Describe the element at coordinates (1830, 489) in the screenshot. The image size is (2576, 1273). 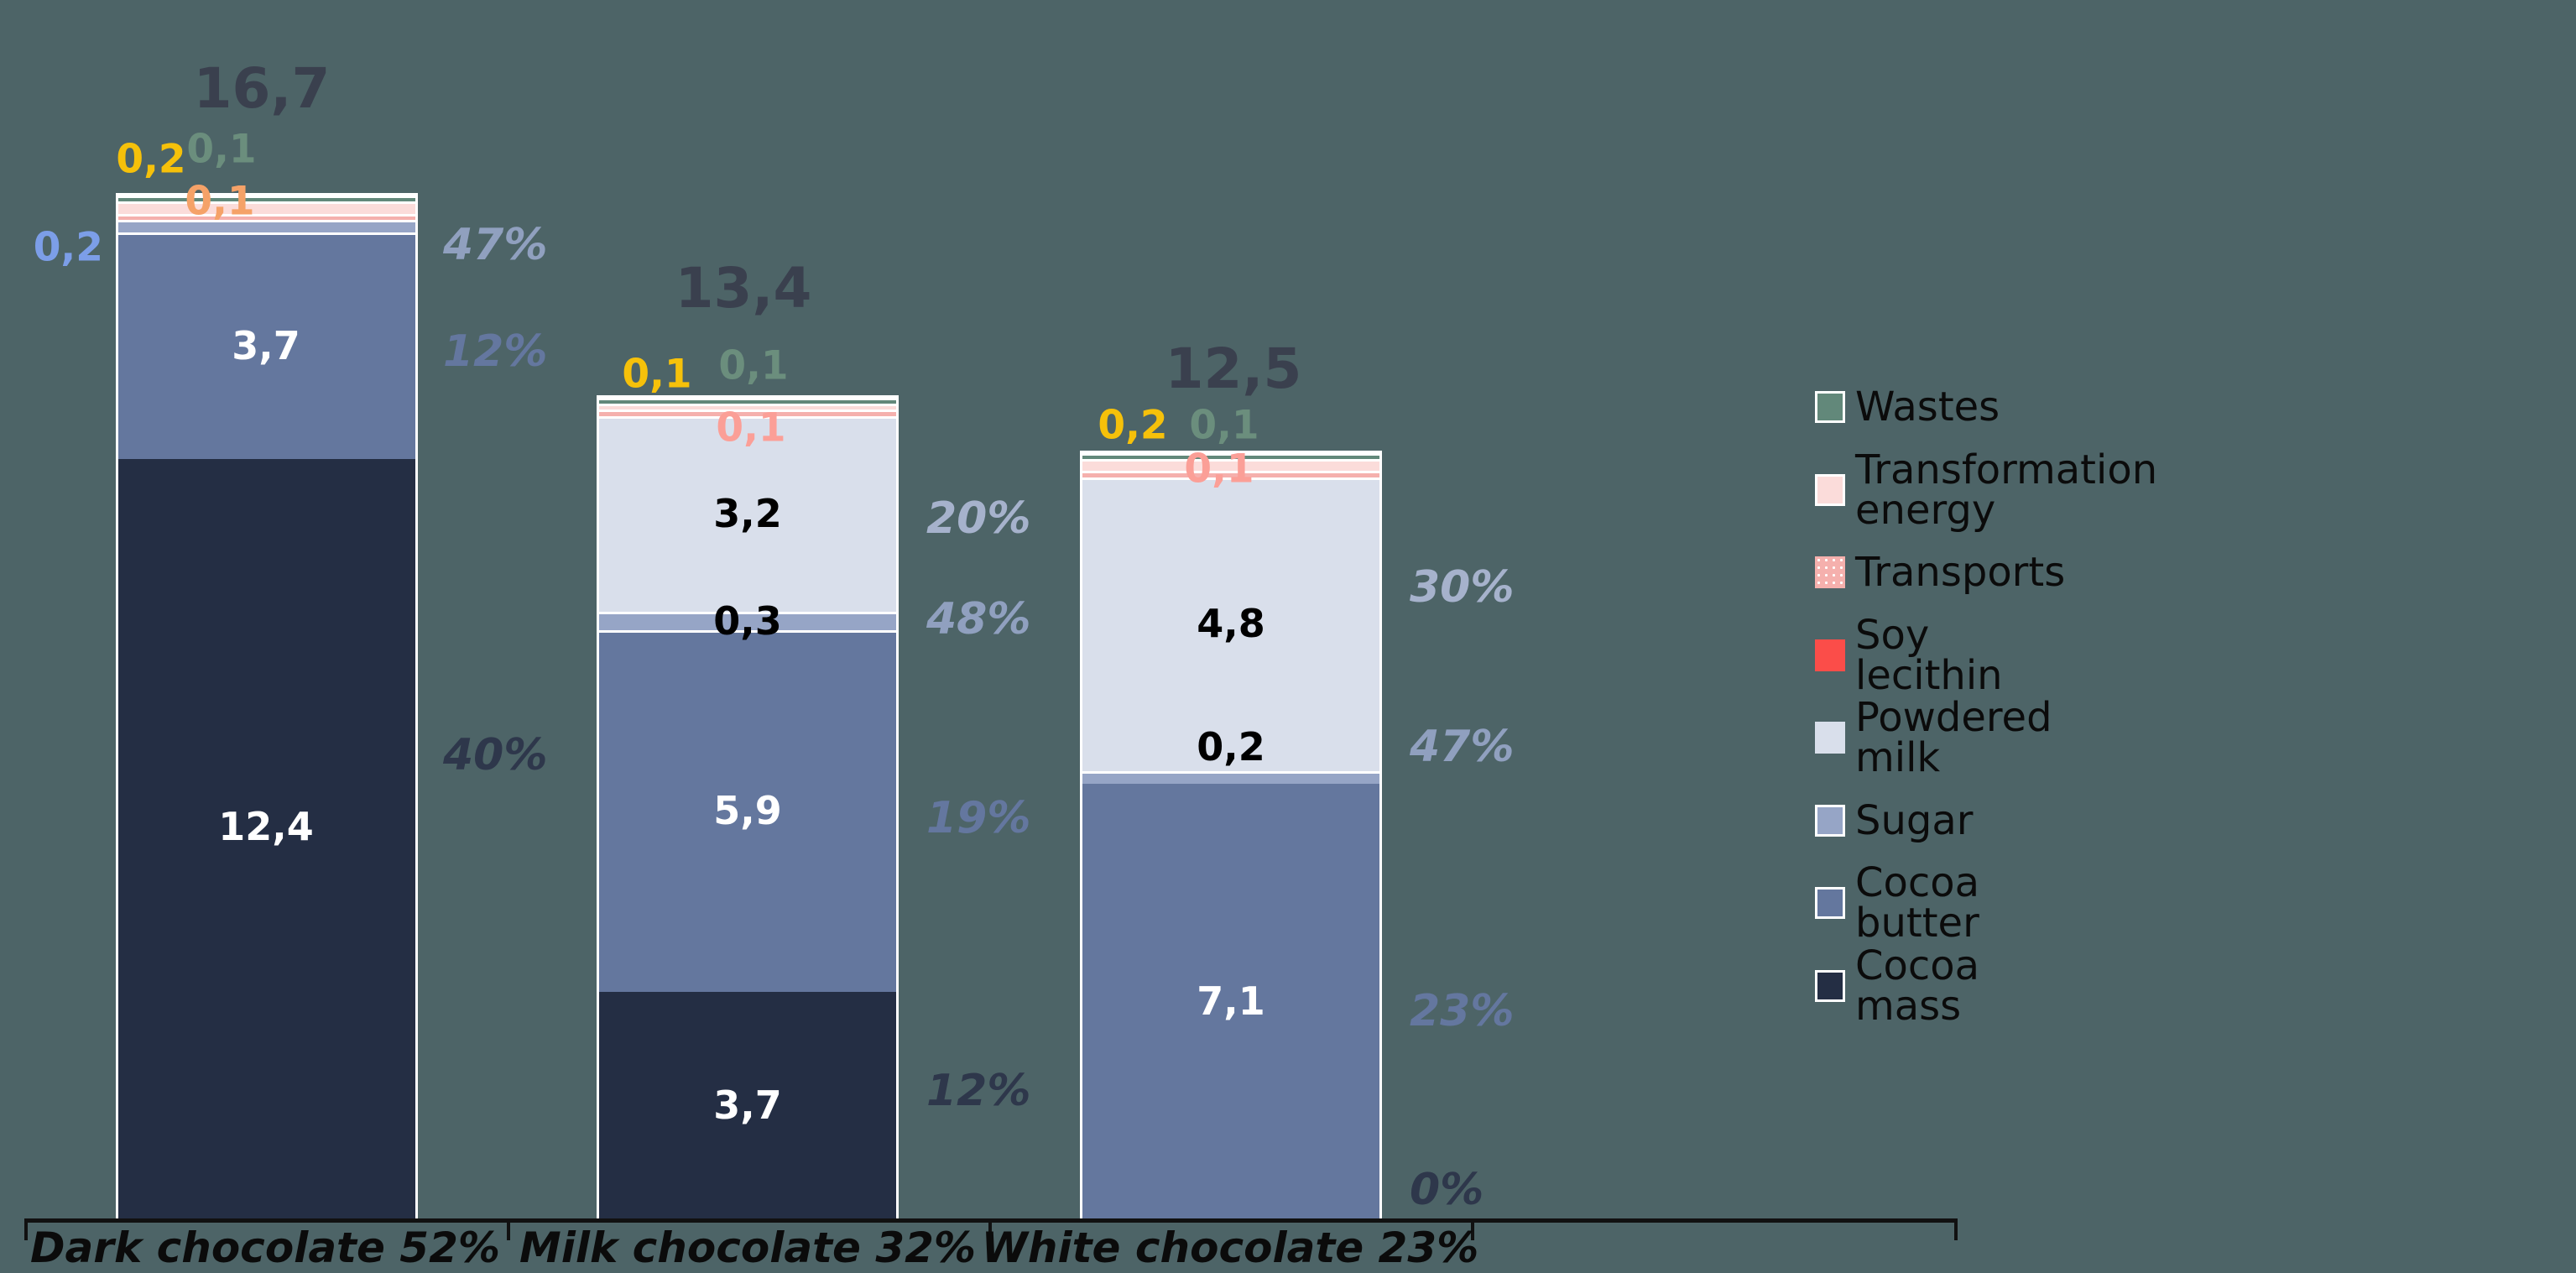
I see `legend-swatch-transformation-energy` at that location.